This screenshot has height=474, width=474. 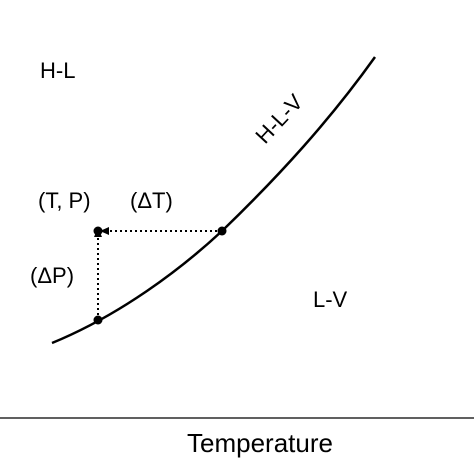 I want to click on lower-curve-point, so click(x=98, y=320).